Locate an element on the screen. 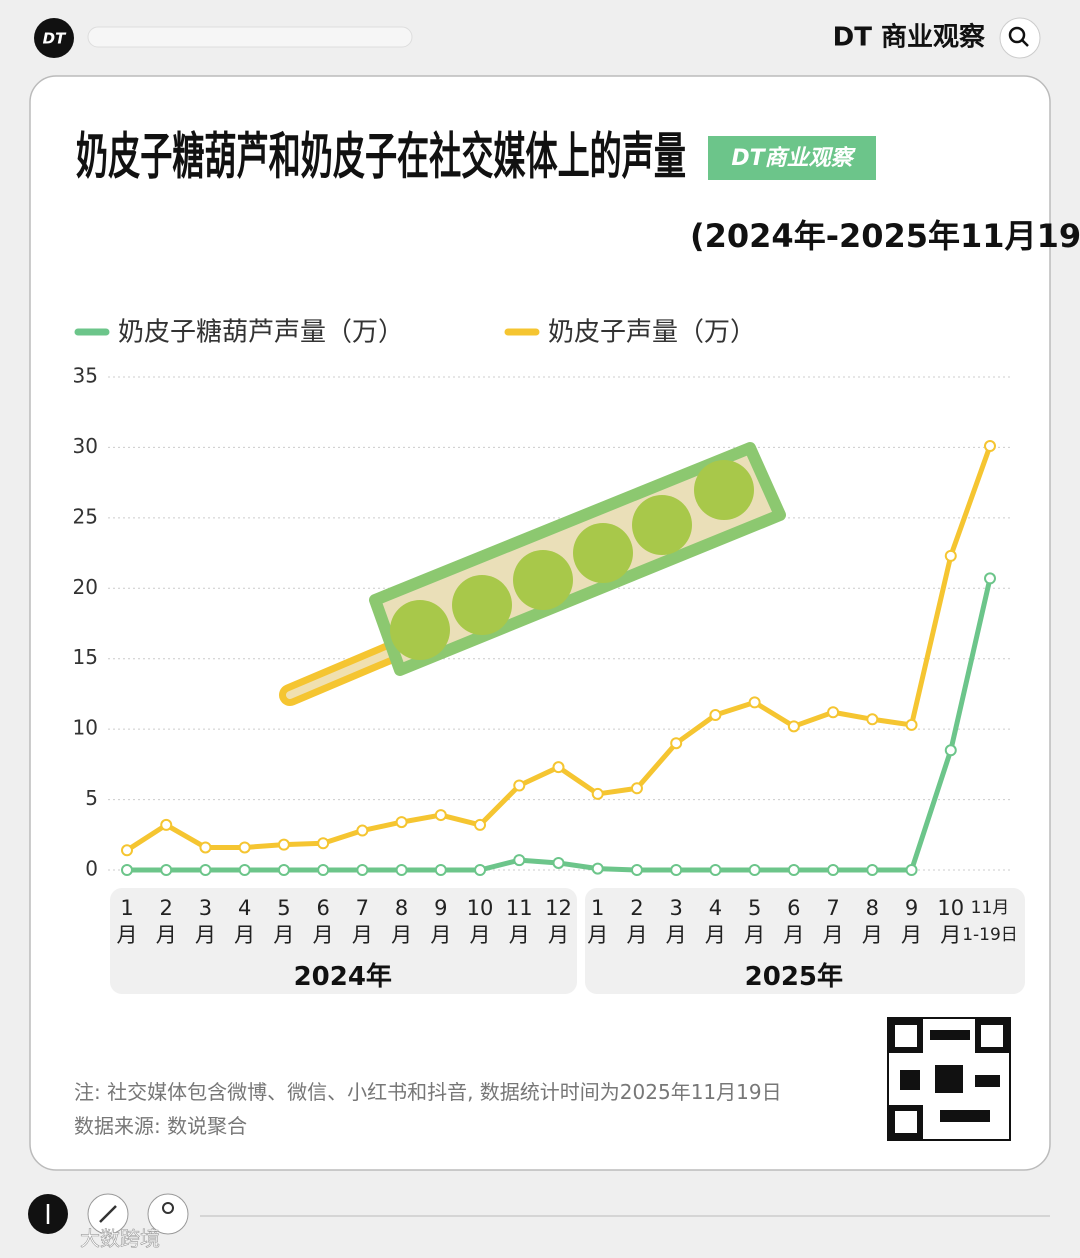 This screenshot has height=1258, width=1080. search-button is located at coordinates (1020, 38).